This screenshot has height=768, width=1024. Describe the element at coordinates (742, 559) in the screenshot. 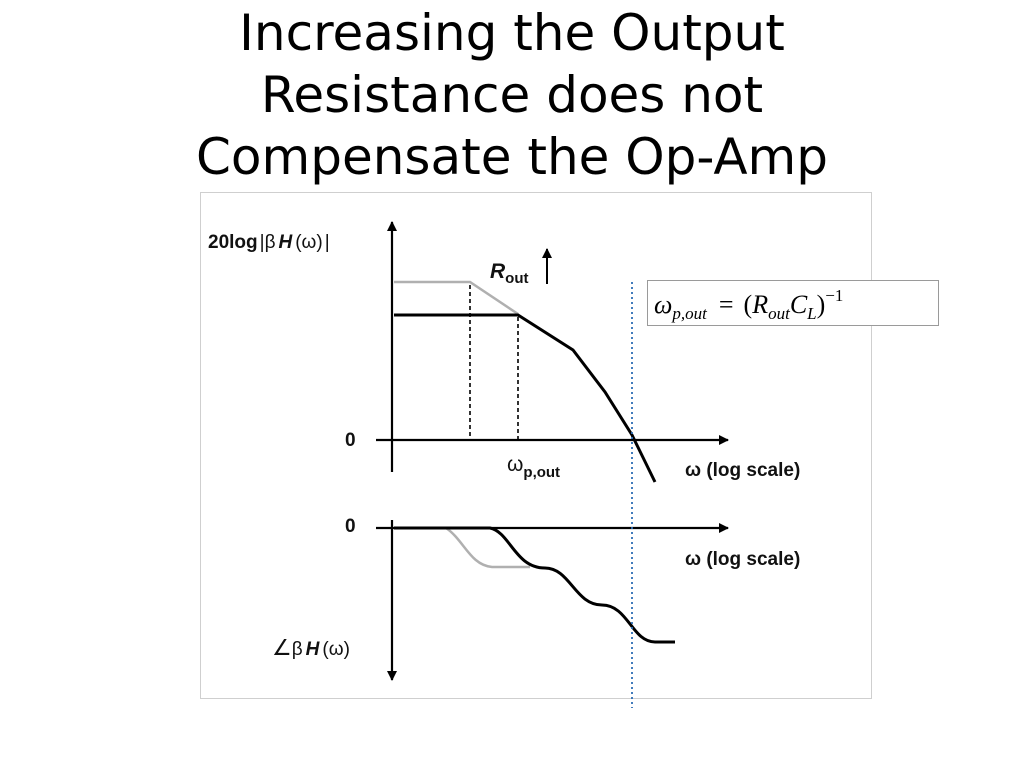

I see `phase-xlabel: ω (log scale)` at that location.